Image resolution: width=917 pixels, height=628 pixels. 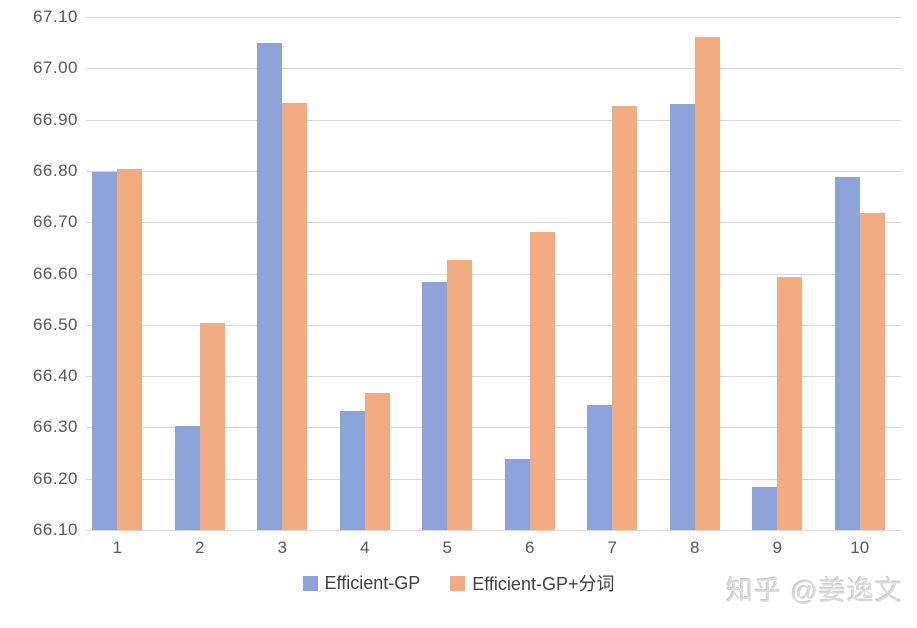 What do you see at coordinates (55, 170) in the screenshot?
I see `y-tick-label: 66.80` at bounding box center [55, 170].